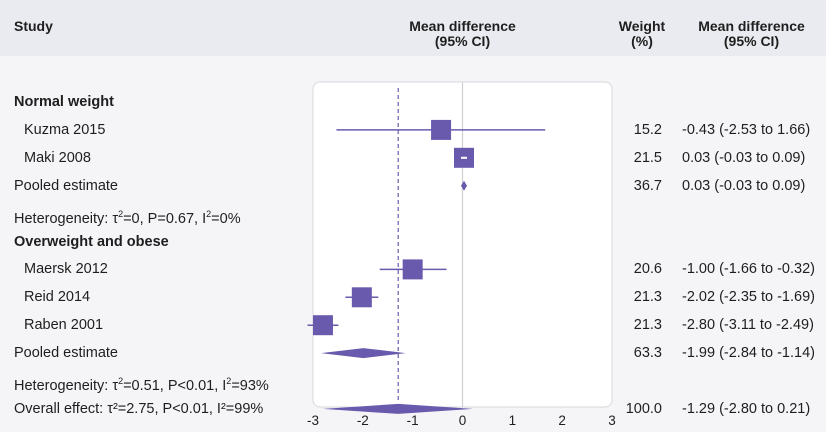 The height and width of the screenshot is (432, 826). I want to click on header-md-line1: Mean difference, so click(462, 26).